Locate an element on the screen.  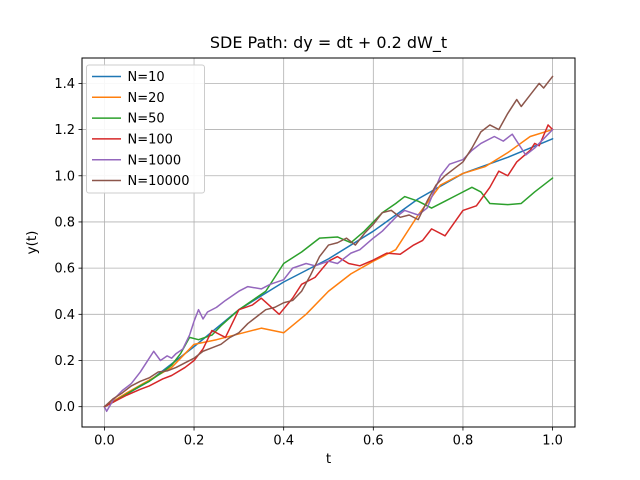
y-tick-label: 0.4 is located at coordinates (64, 315).